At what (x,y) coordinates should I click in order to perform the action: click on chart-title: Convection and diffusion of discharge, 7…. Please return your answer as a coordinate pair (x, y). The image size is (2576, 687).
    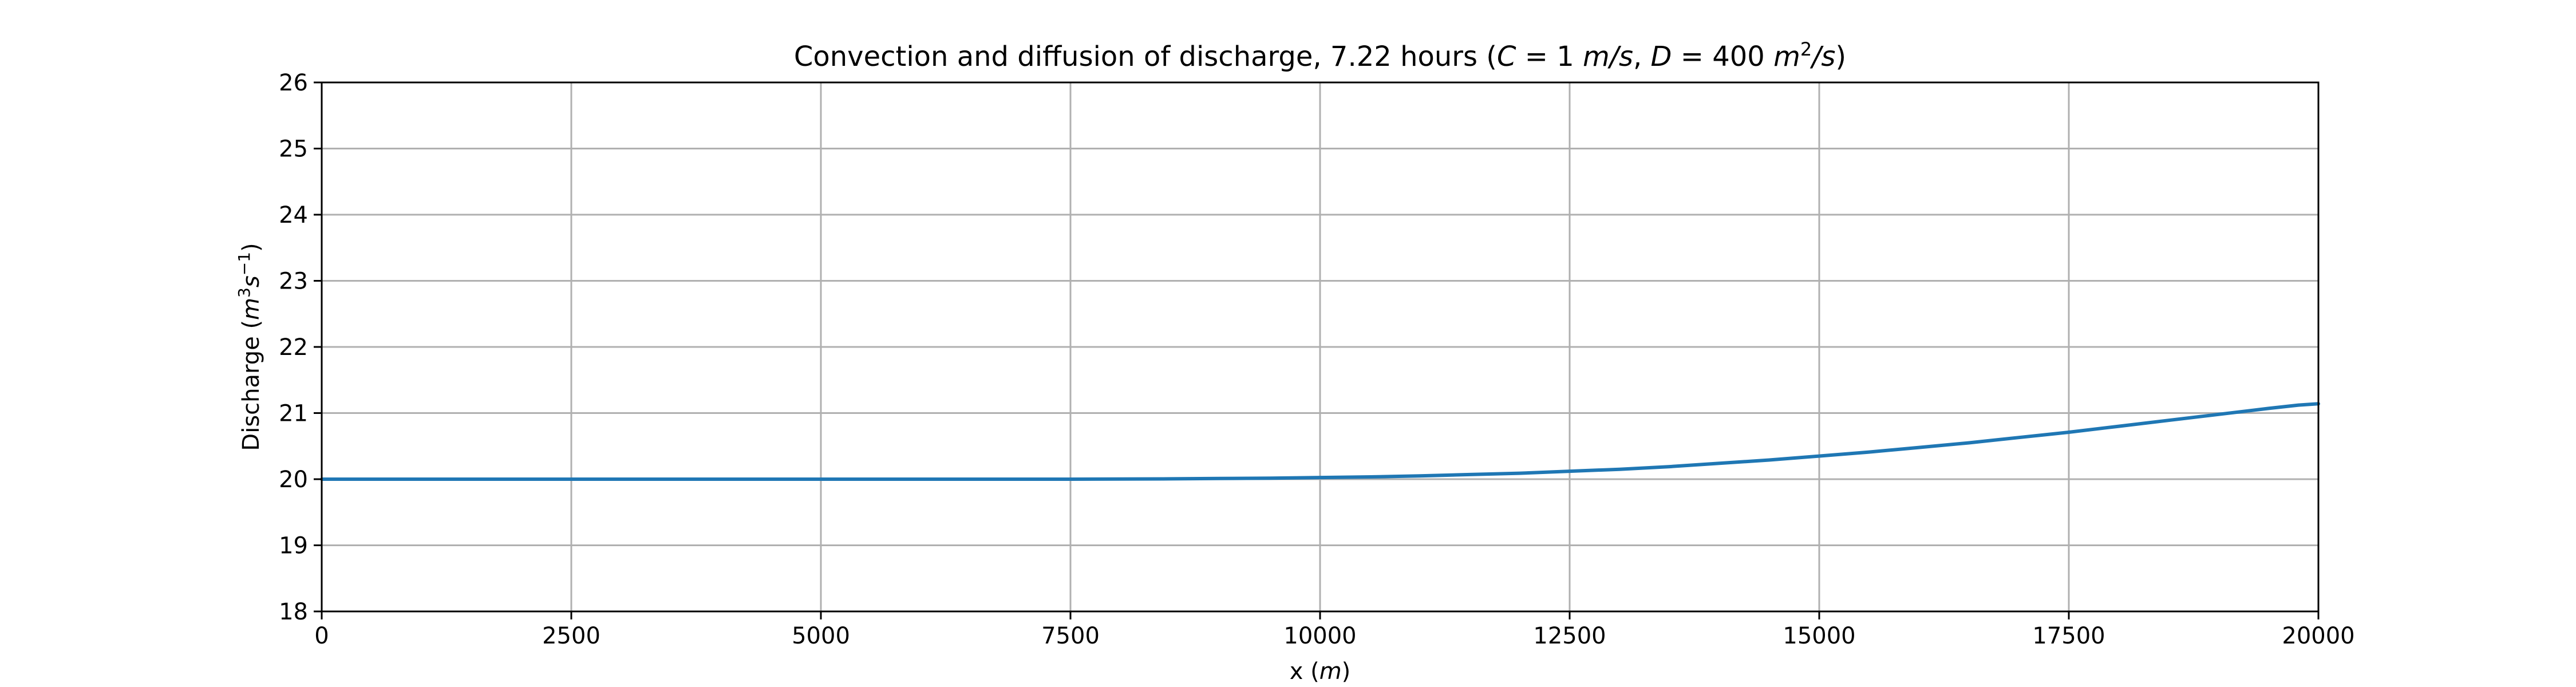
    Looking at the image, I should click on (1320, 56).